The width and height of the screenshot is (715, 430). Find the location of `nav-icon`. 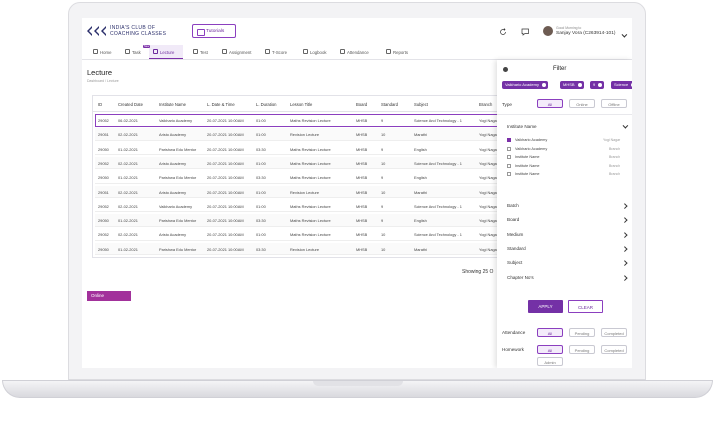

nav-icon is located at coordinates (305, 51).